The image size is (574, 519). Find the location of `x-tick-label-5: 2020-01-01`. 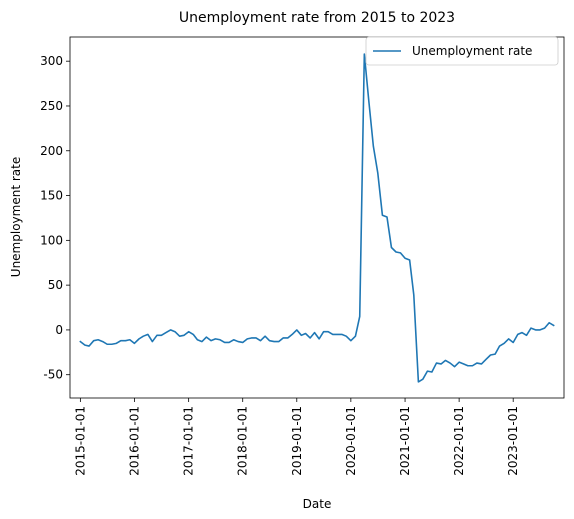

x-tick-label-5: 2020-01-01 is located at coordinates (351, 441).